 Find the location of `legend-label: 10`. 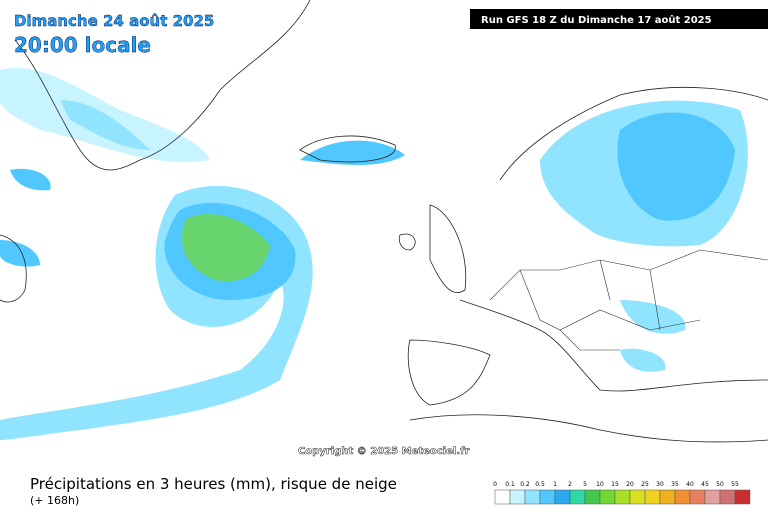

legend-label: 10 is located at coordinates (600, 484).